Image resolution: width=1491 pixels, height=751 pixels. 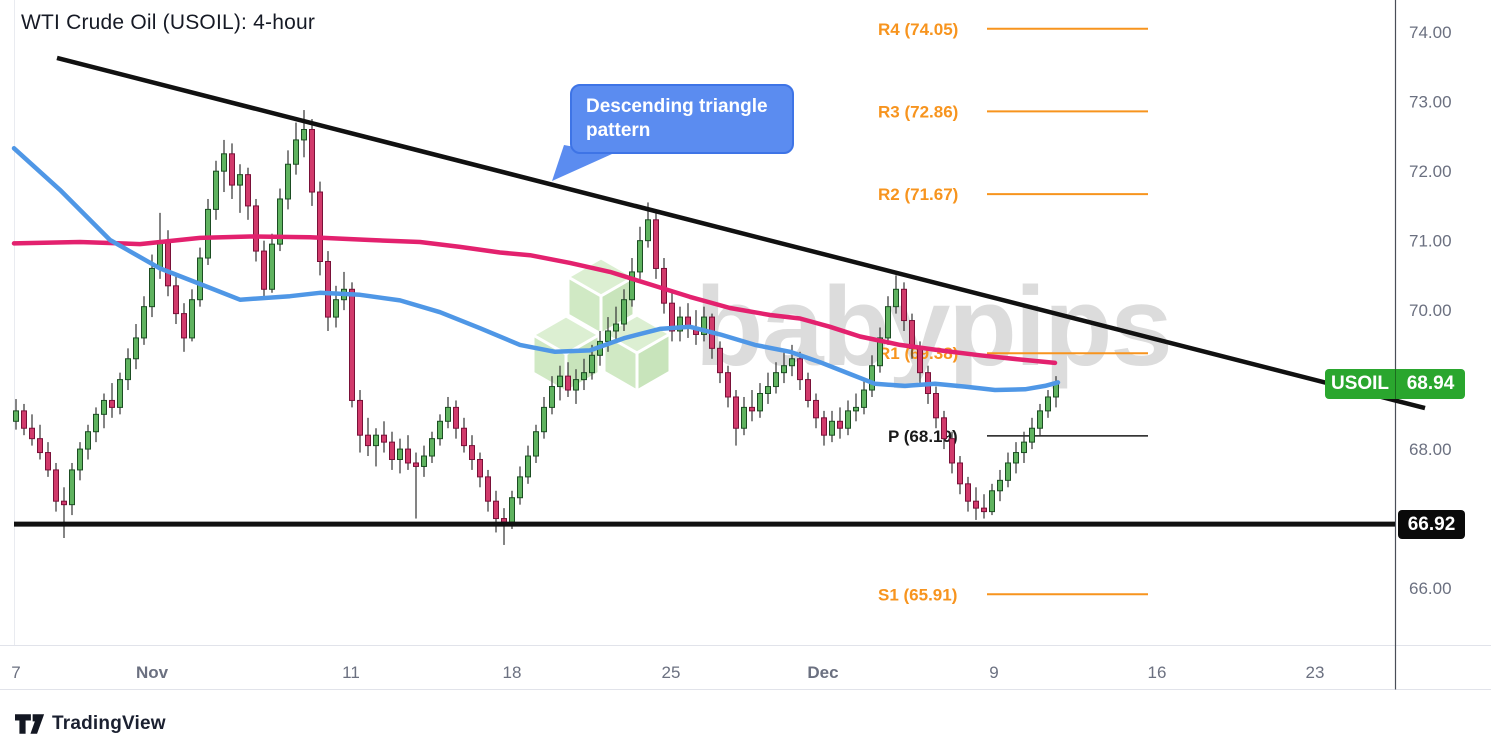 I want to click on symbol-badge-value: 68.94, so click(x=1430, y=383).